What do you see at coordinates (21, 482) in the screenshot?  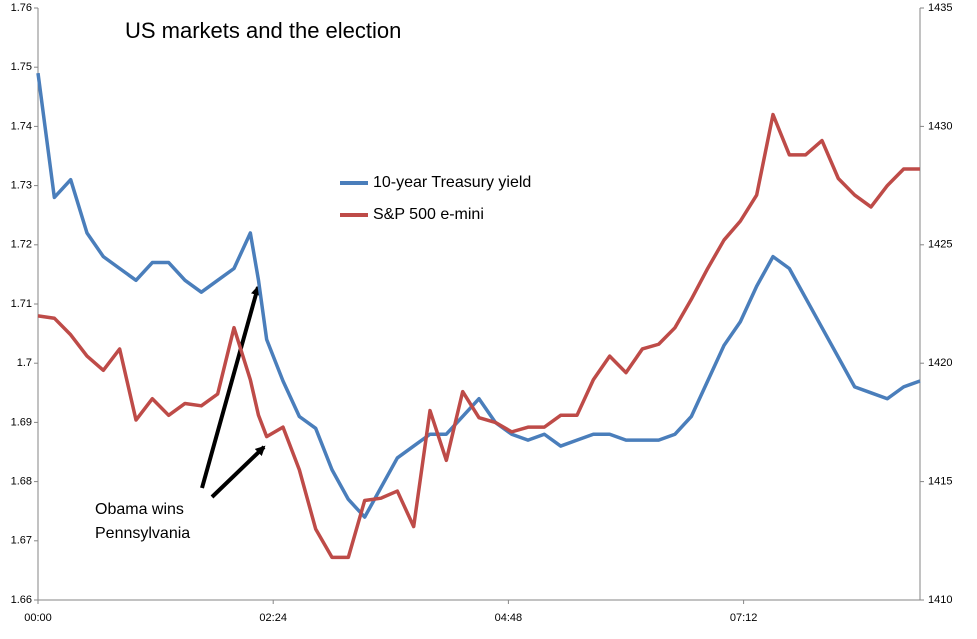 I see `y-tick-label: 1.68` at bounding box center [21, 482].